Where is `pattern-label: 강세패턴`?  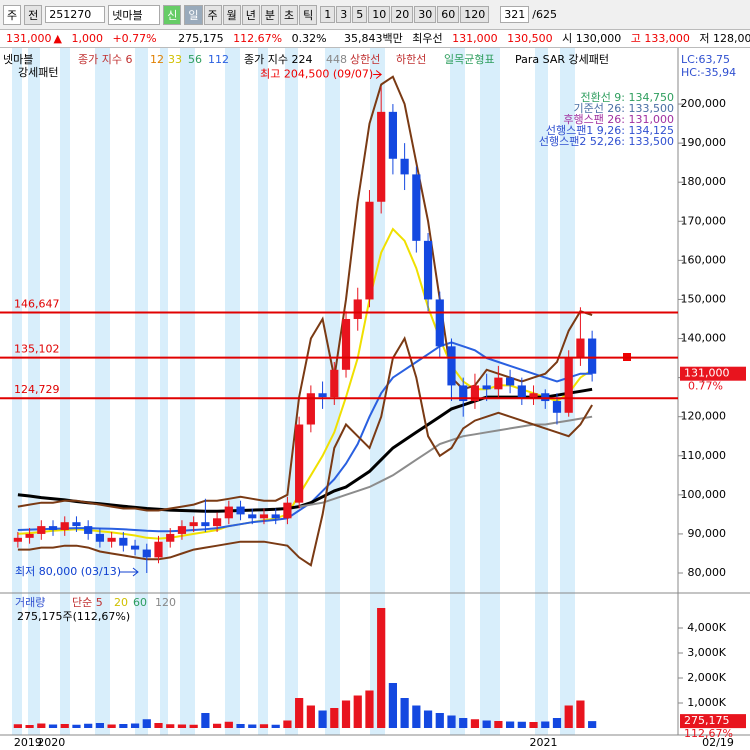
pattern-label: 강세패턴 is located at coordinates (38, 72).